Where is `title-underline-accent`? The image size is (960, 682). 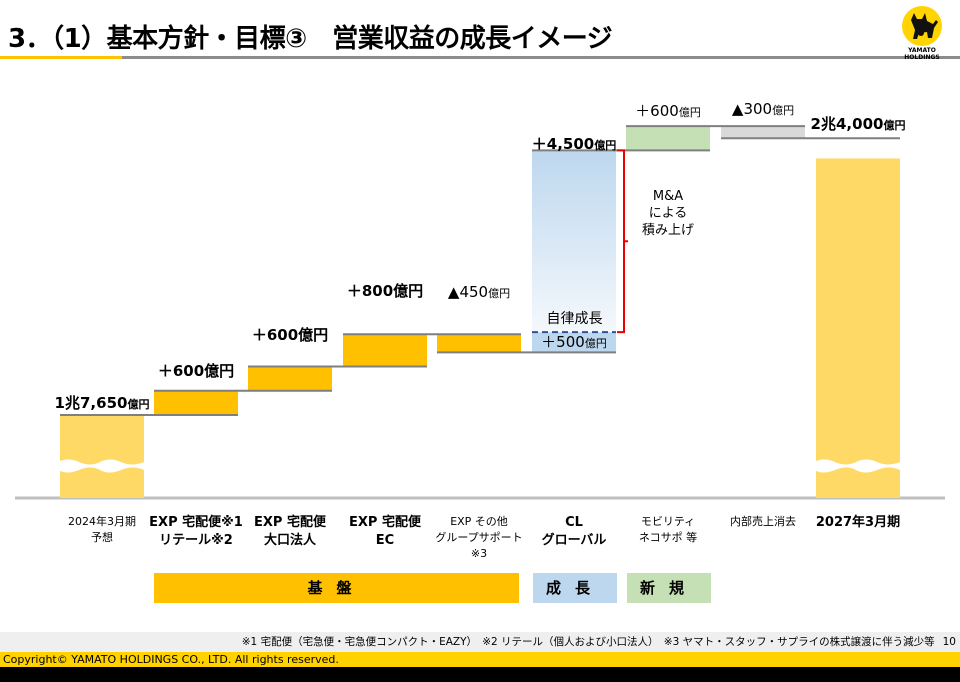
title-underline-accent is located at coordinates (61, 57).